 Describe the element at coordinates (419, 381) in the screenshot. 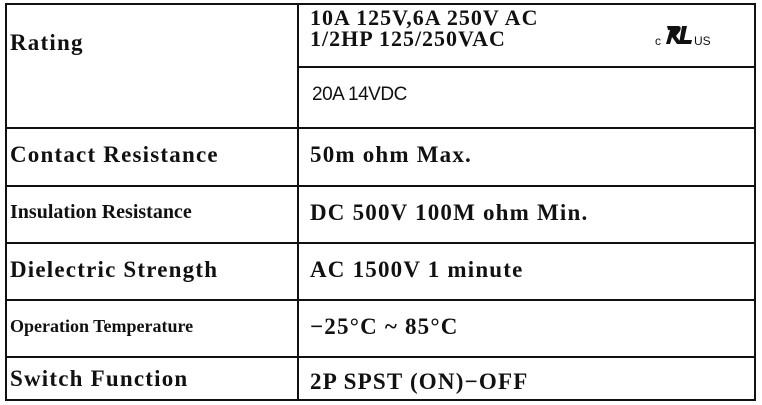

I see `row-value: 2P SPST (ON)−OFF` at that location.